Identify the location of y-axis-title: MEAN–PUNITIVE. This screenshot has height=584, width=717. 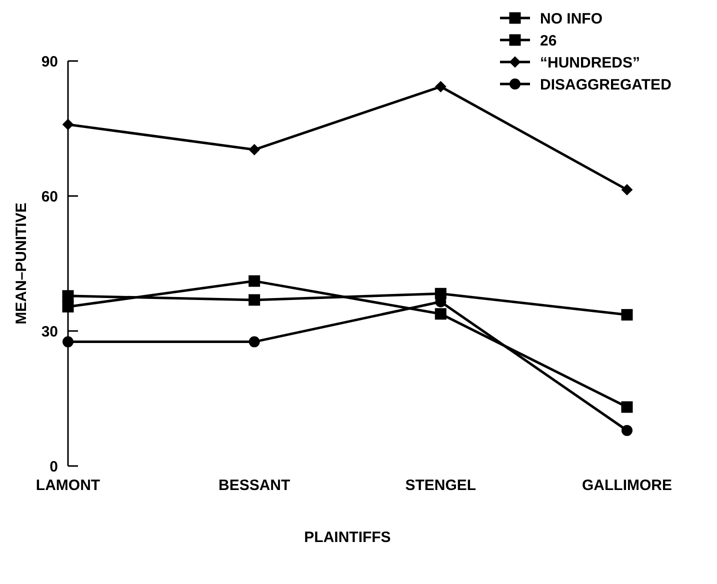
(21, 263).